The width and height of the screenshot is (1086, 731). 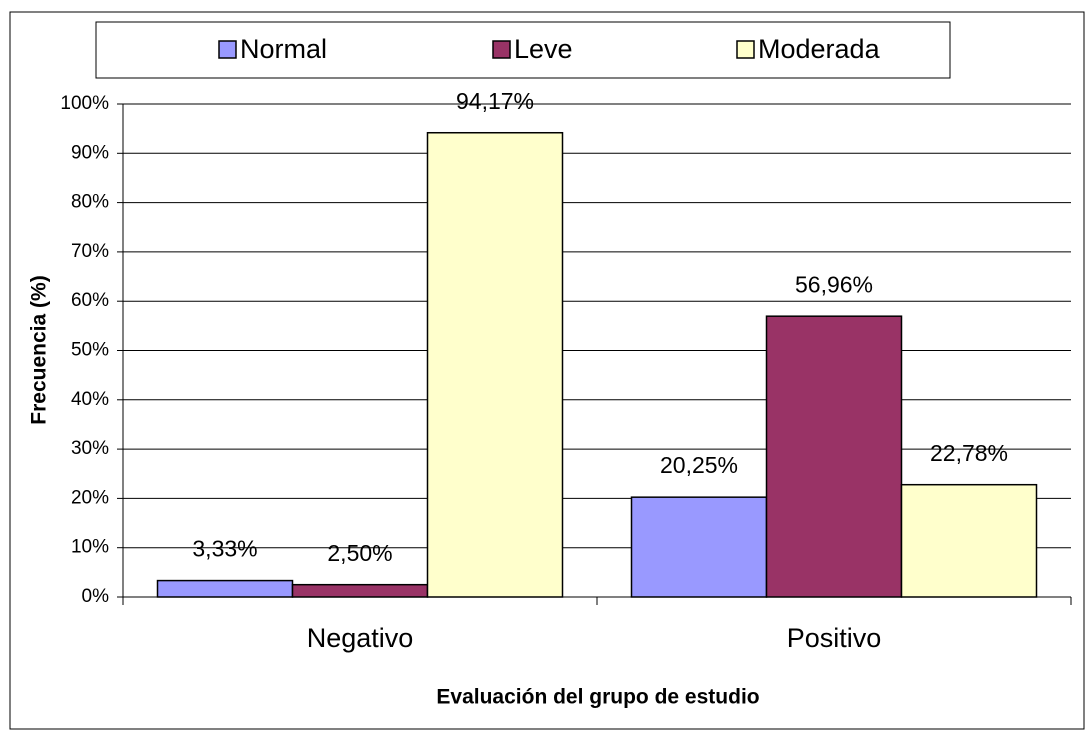 I want to click on x-tick-label: Positivo, so click(x=834, y=638).